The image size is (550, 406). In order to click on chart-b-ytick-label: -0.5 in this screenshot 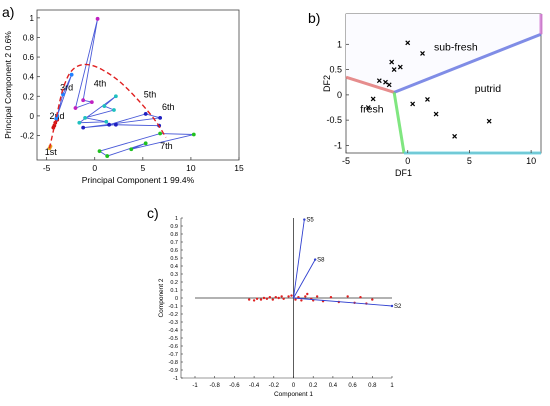, I will do `click(334, 120)`.